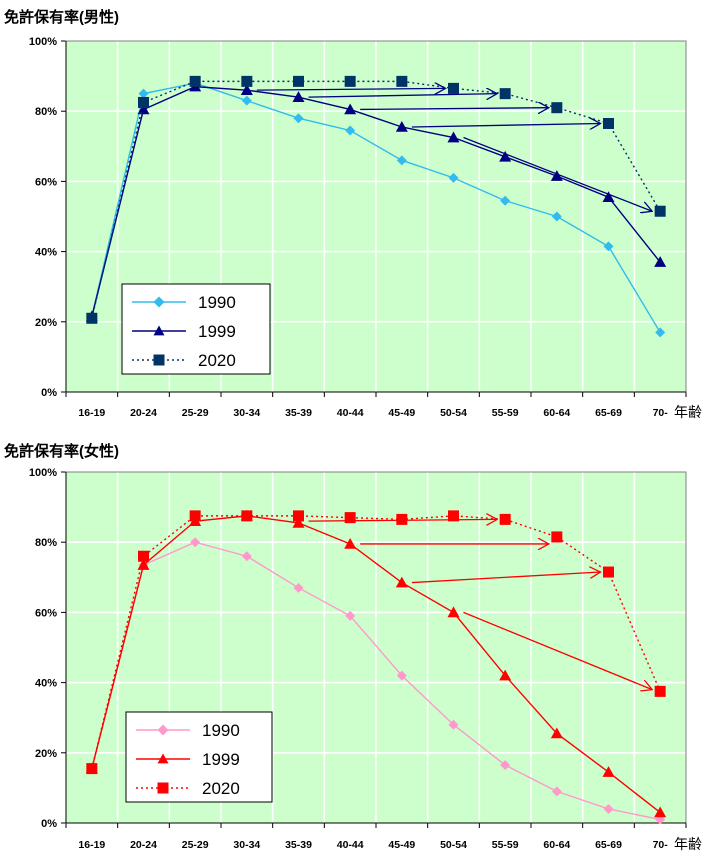  I want to click on legend-label: 1999, so click(221, 759).